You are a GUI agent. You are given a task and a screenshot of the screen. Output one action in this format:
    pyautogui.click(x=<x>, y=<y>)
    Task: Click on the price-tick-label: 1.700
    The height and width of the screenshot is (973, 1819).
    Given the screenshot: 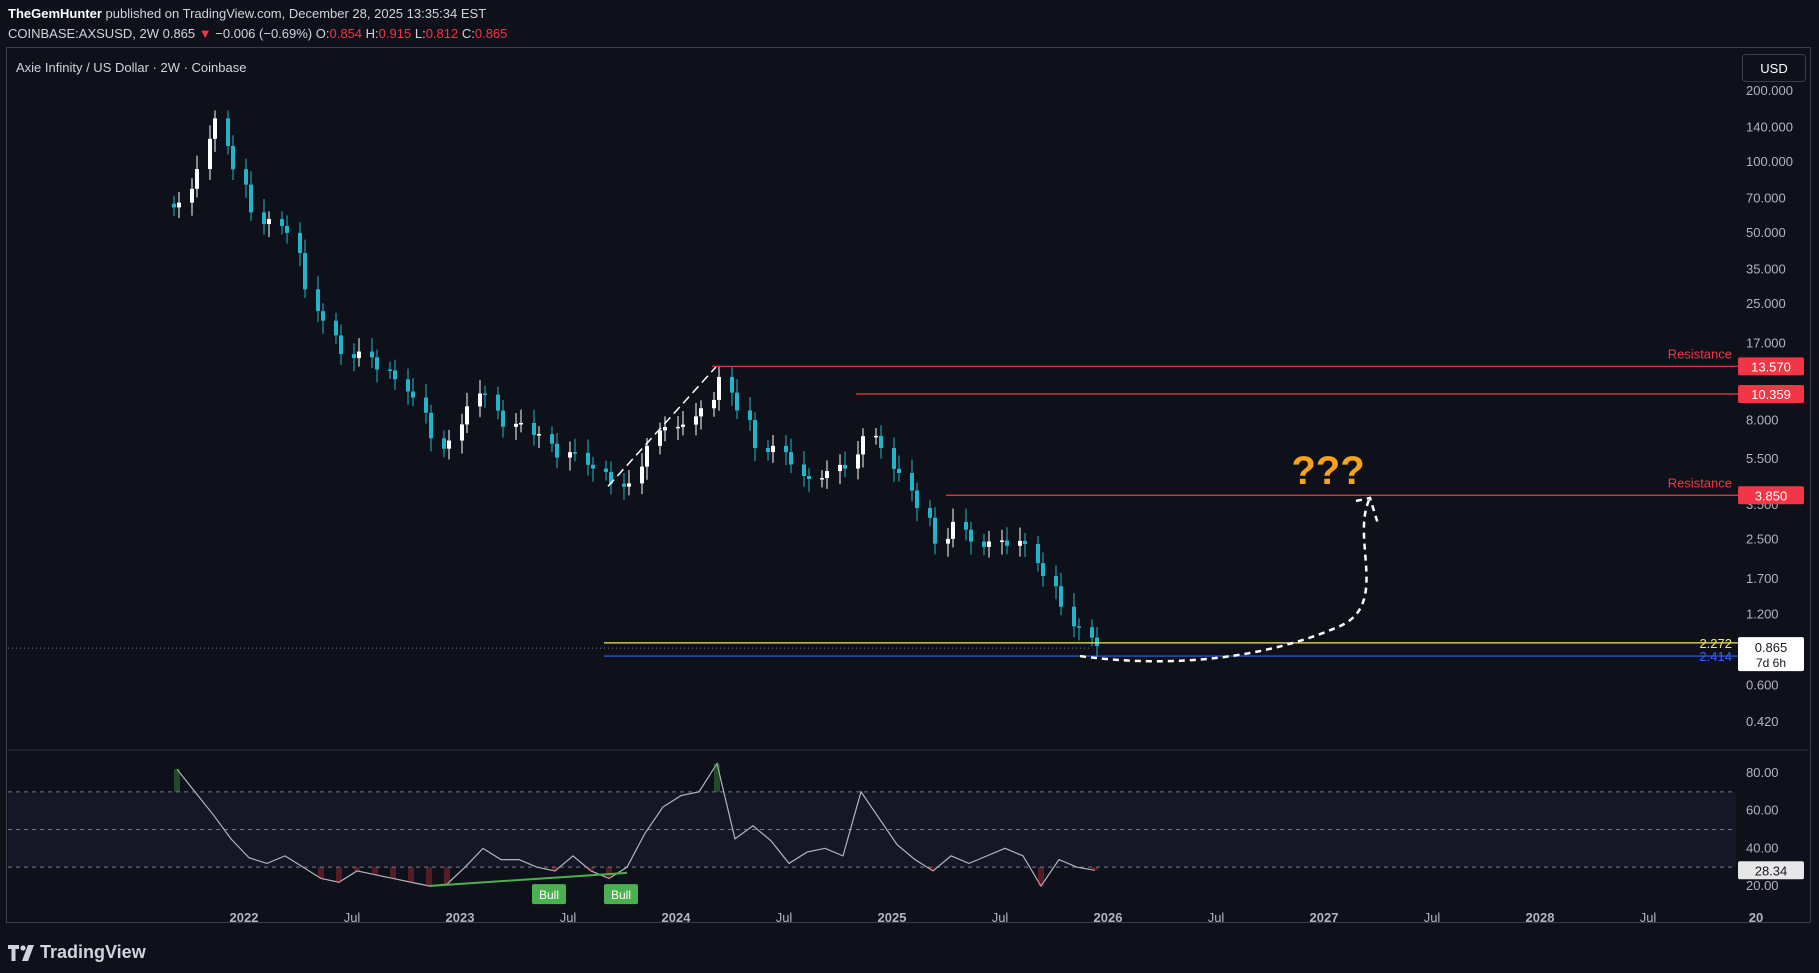 What is the action you would take?
    pyautogui.click(x=1762, y=578)
    